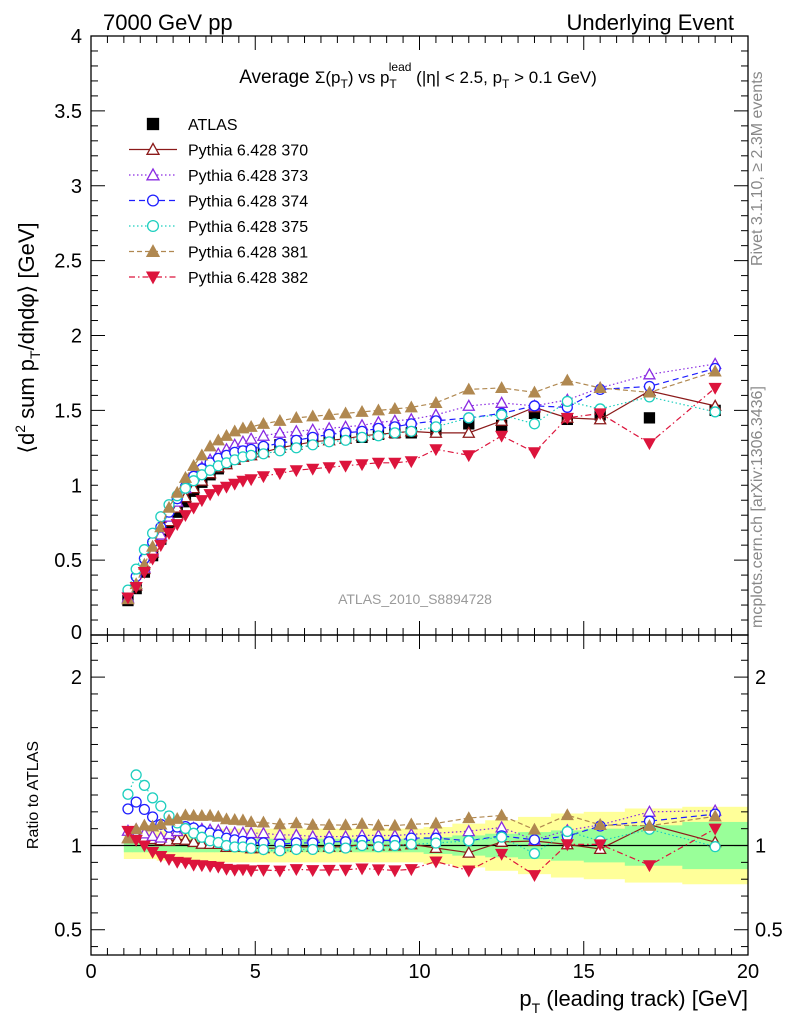 This screenshot has height=1024, width=786. Describe the element at coordinates (218, 202) in the screenshot. I see `legend-entry: Pythia 6.428 374` at that location.